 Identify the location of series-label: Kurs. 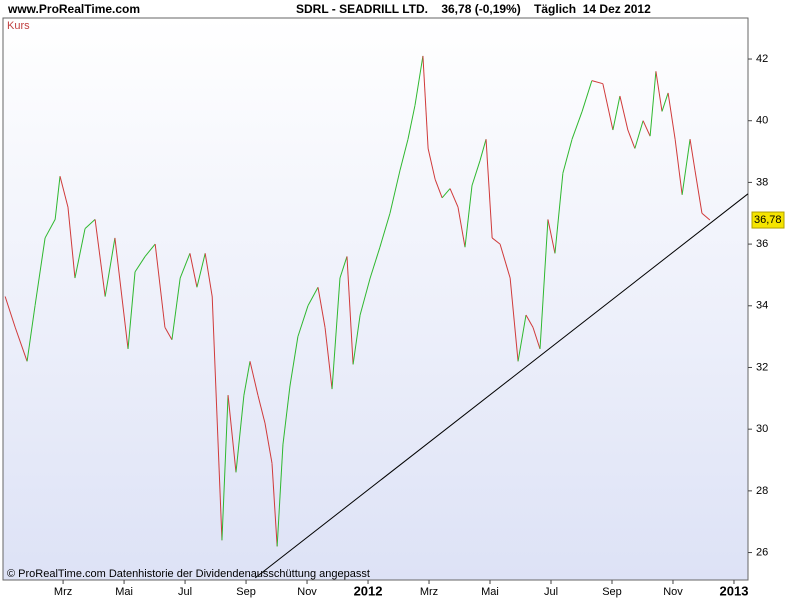
(18, 26).